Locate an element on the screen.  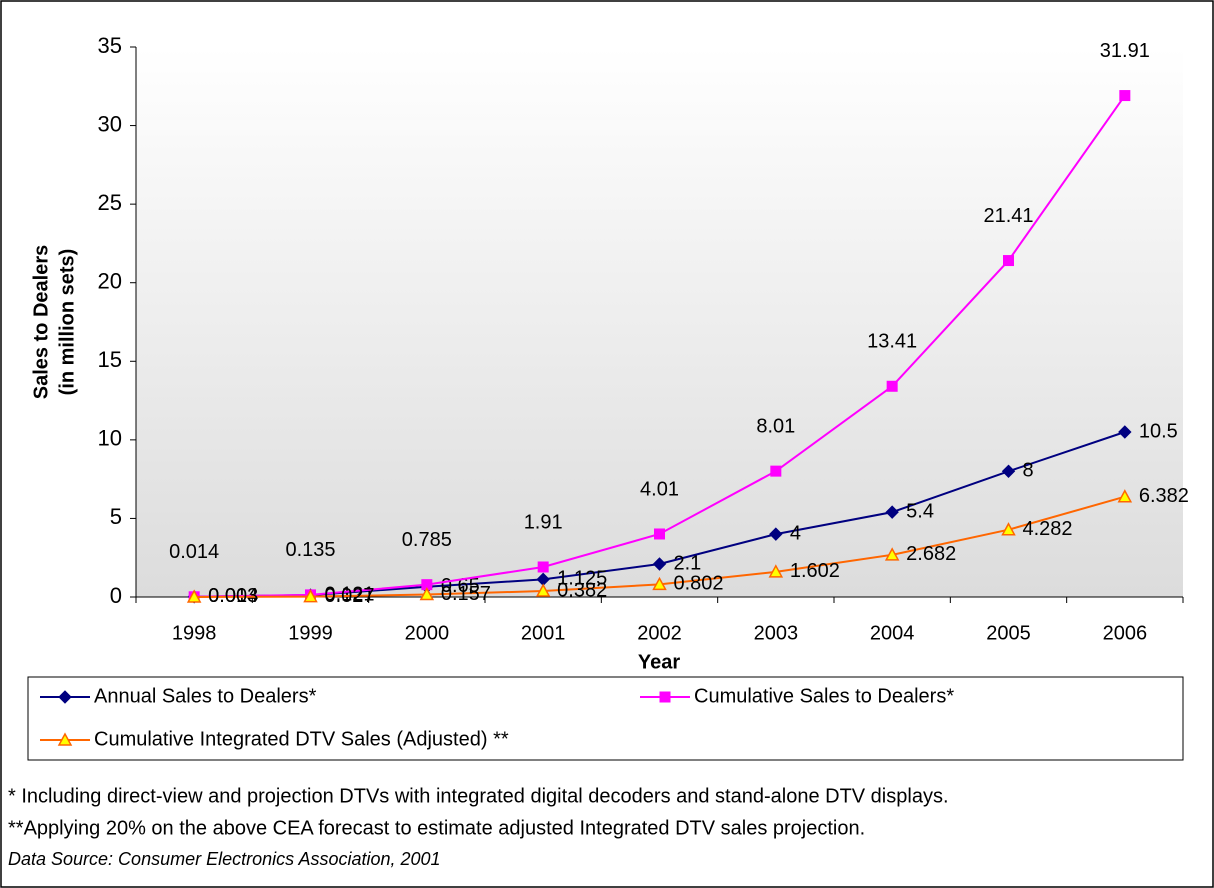
x-tick-label: 2002 is located at coordinates (659, 633).